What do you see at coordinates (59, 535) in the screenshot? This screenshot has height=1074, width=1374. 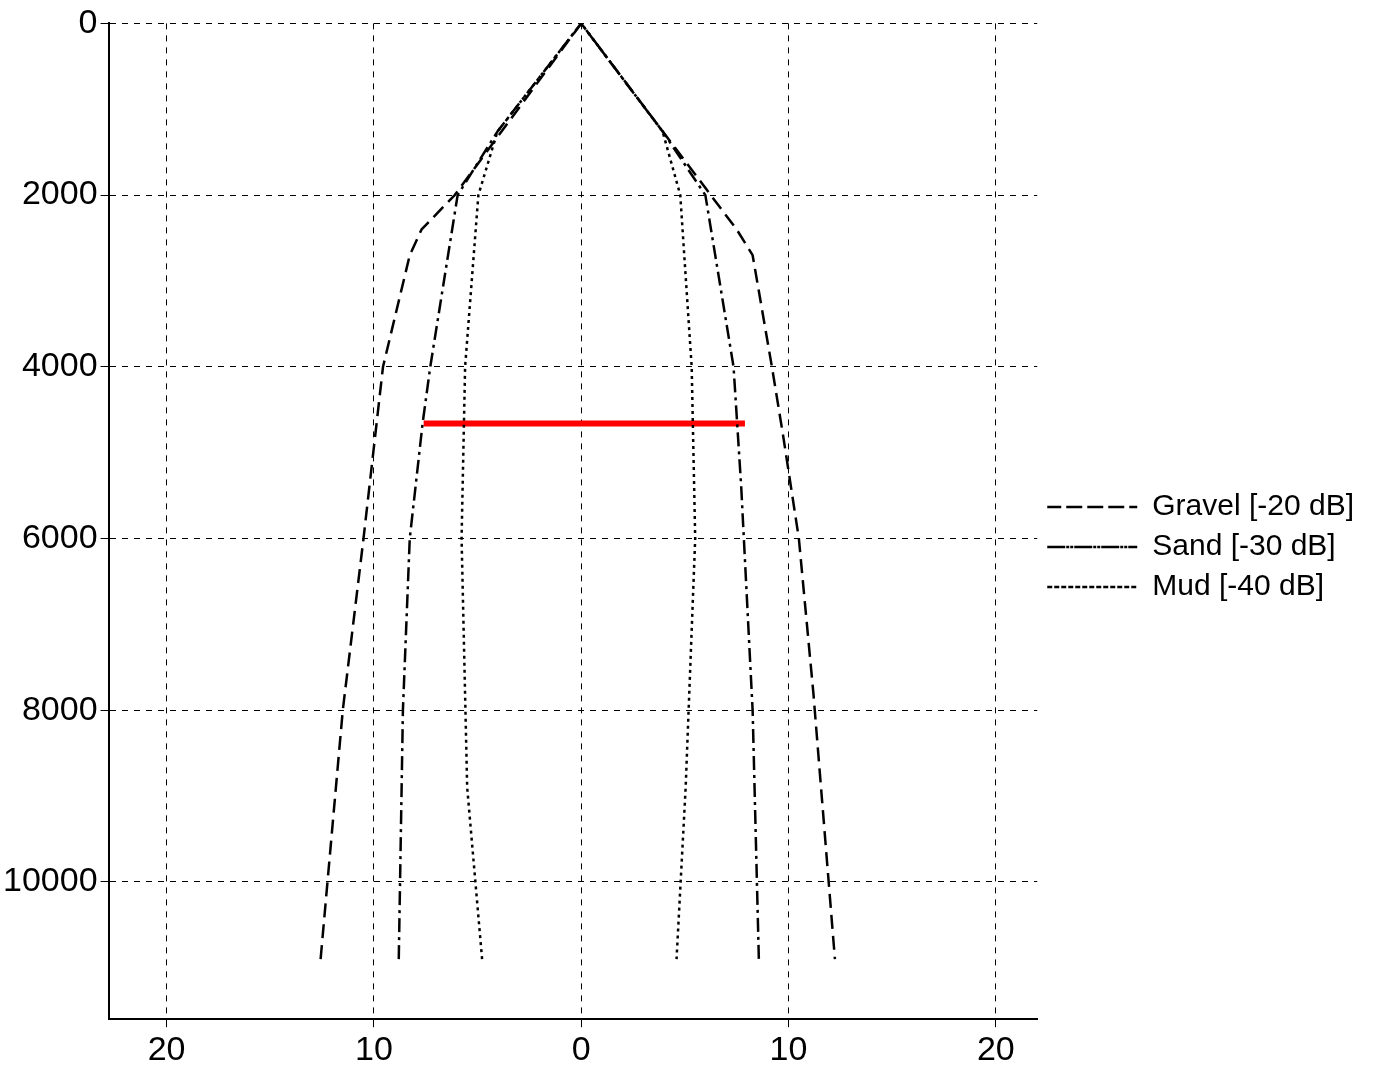 I see `y-tick-label: 6000` at bounding box center [59, 535].